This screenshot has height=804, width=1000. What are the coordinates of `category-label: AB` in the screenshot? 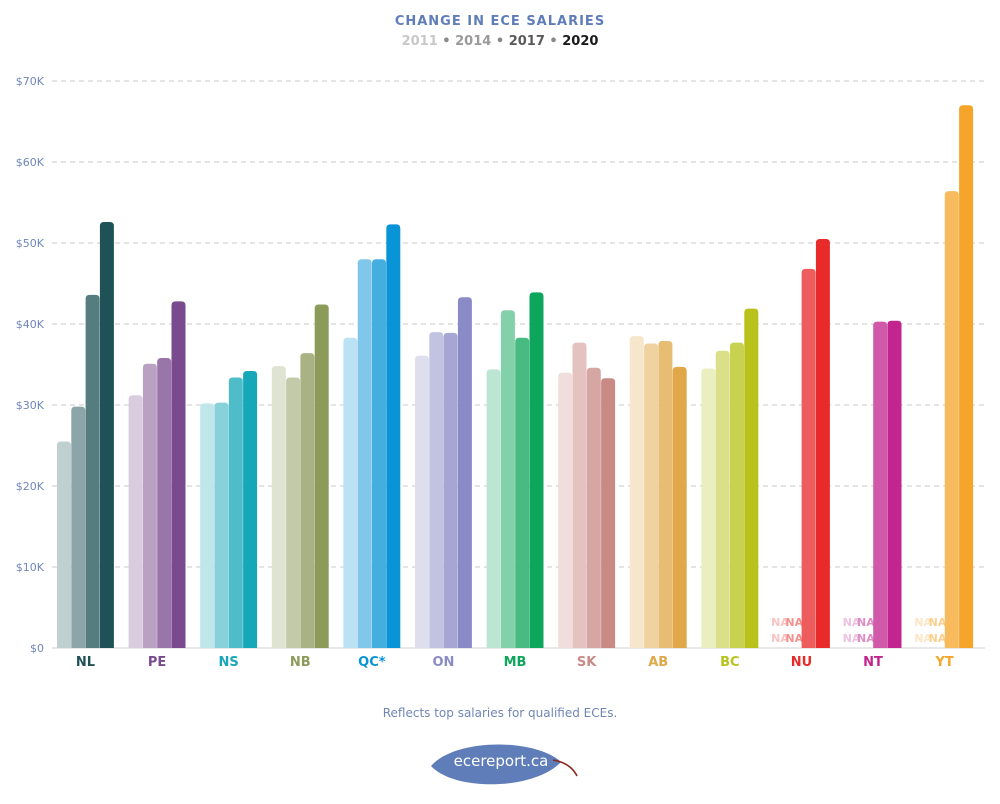 It's located at (658, 662).